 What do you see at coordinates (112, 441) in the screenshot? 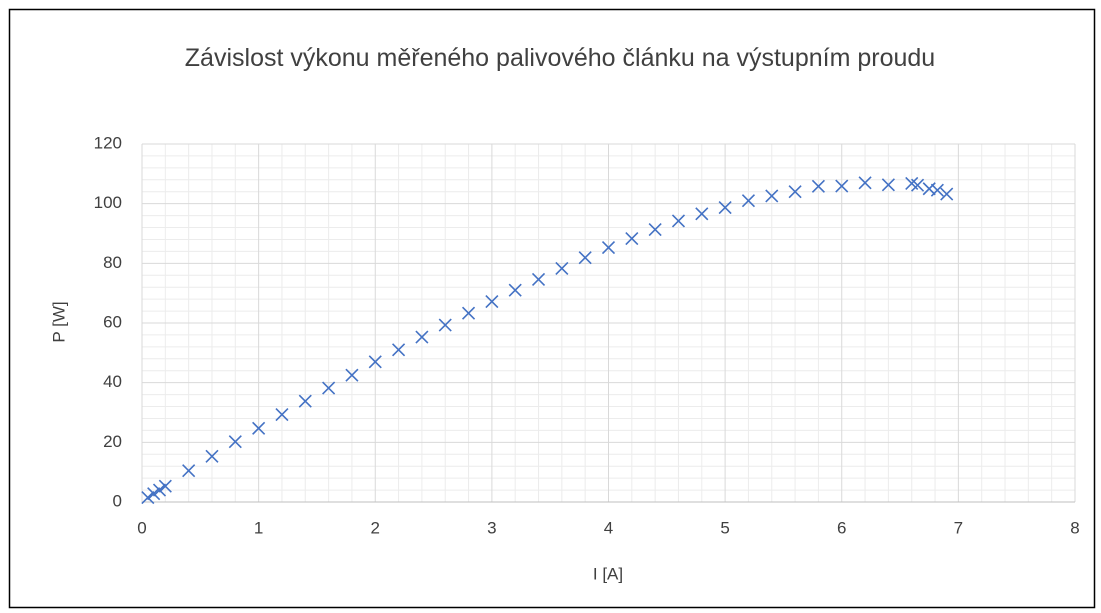
I see `y-tick-label: 20` at bounding box center [112, 441].